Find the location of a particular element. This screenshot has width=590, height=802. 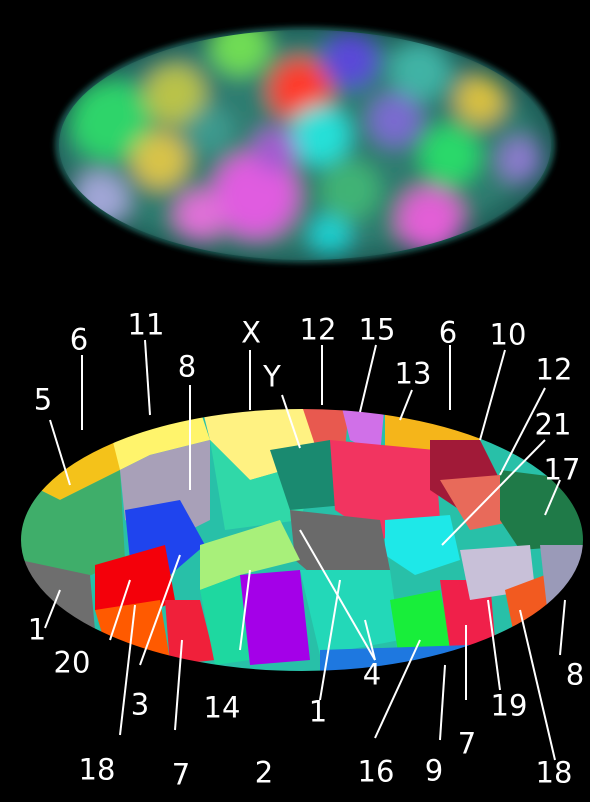

label-1-bottom: 1 is located at coordinates (318, 711).